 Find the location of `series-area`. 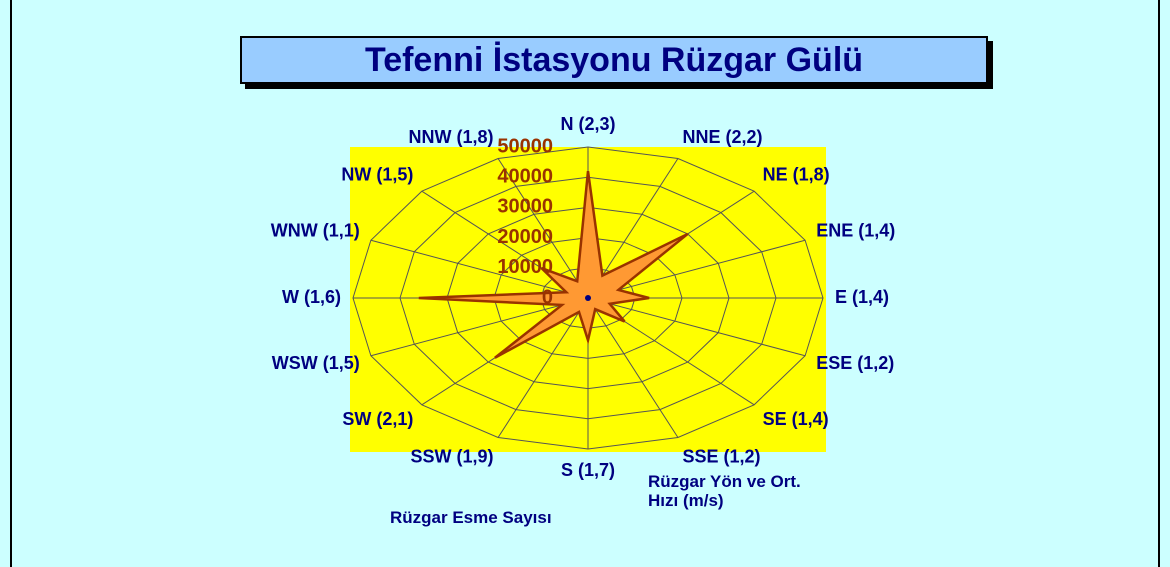

series-area is located at coordinates (553, 264).